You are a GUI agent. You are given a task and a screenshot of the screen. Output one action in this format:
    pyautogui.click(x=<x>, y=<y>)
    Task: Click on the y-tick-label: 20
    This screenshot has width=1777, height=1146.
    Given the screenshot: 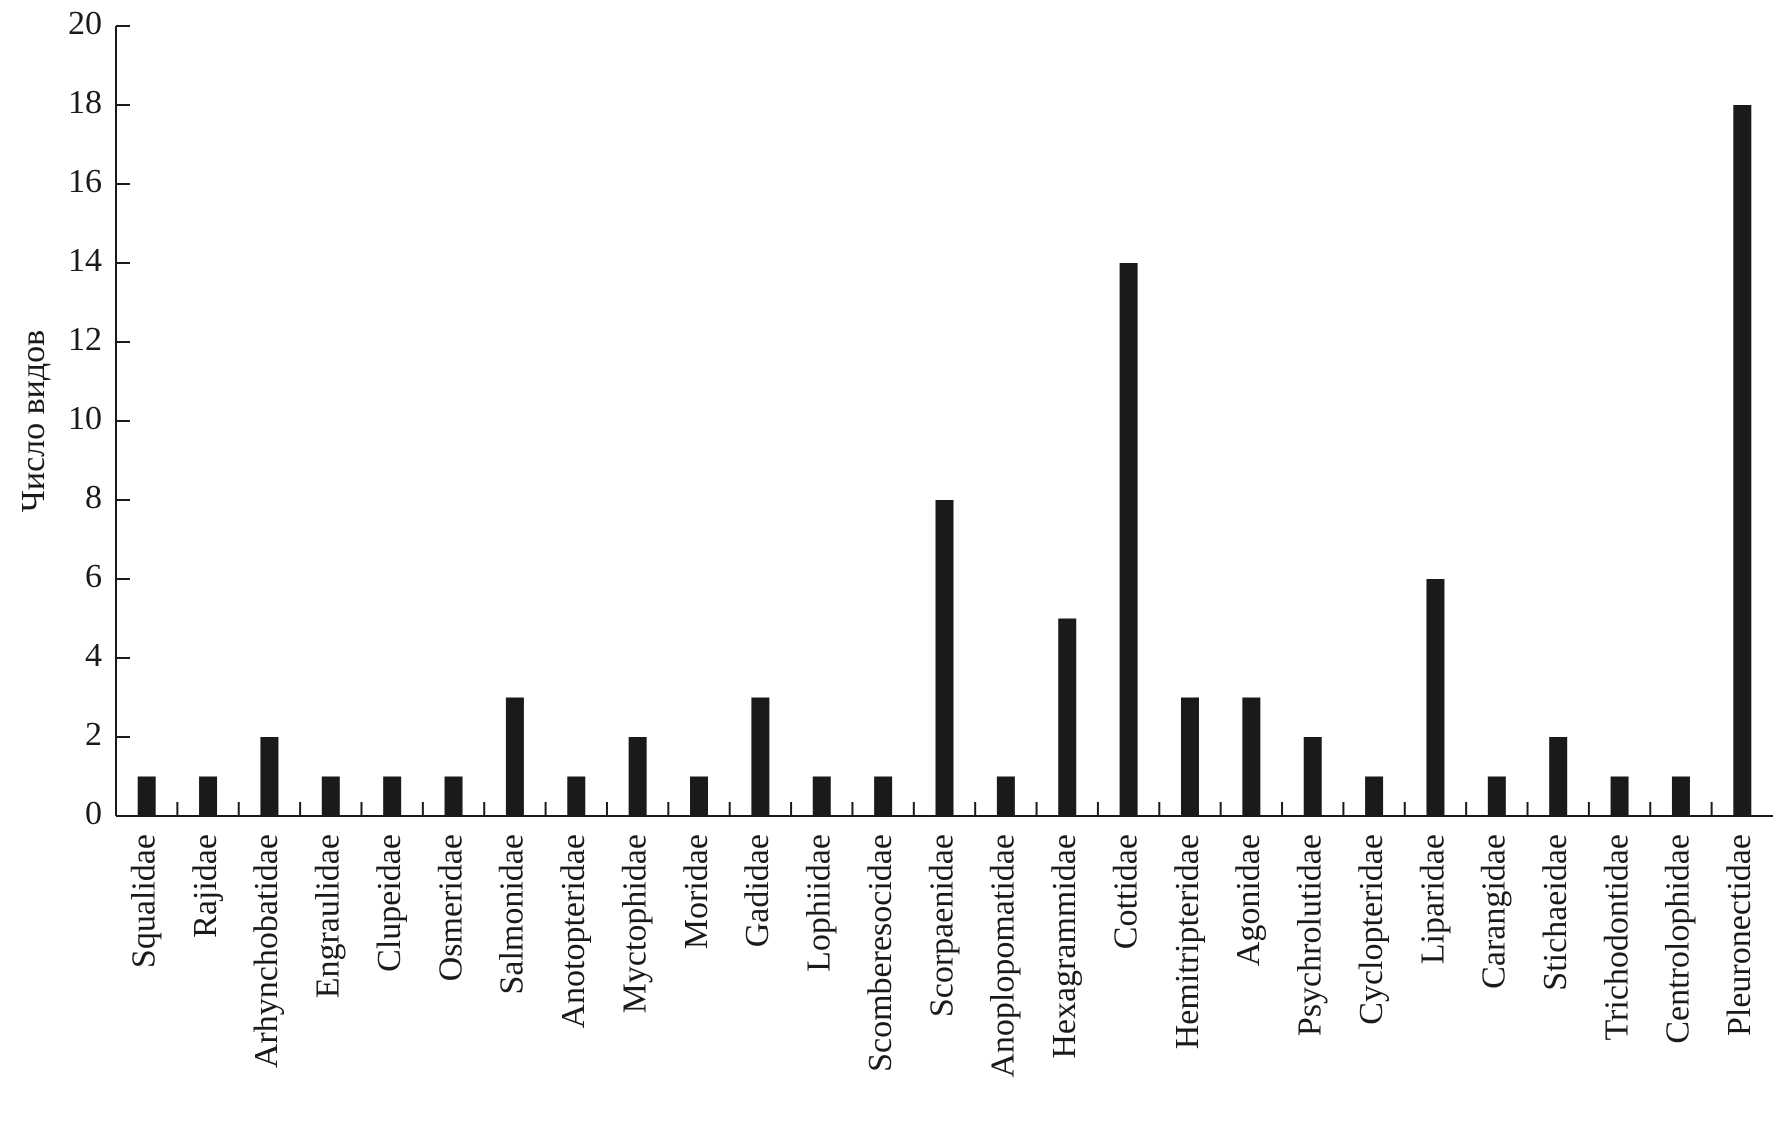 What is the action you would take?
    pyautogui.click(x=85, y=23)
    